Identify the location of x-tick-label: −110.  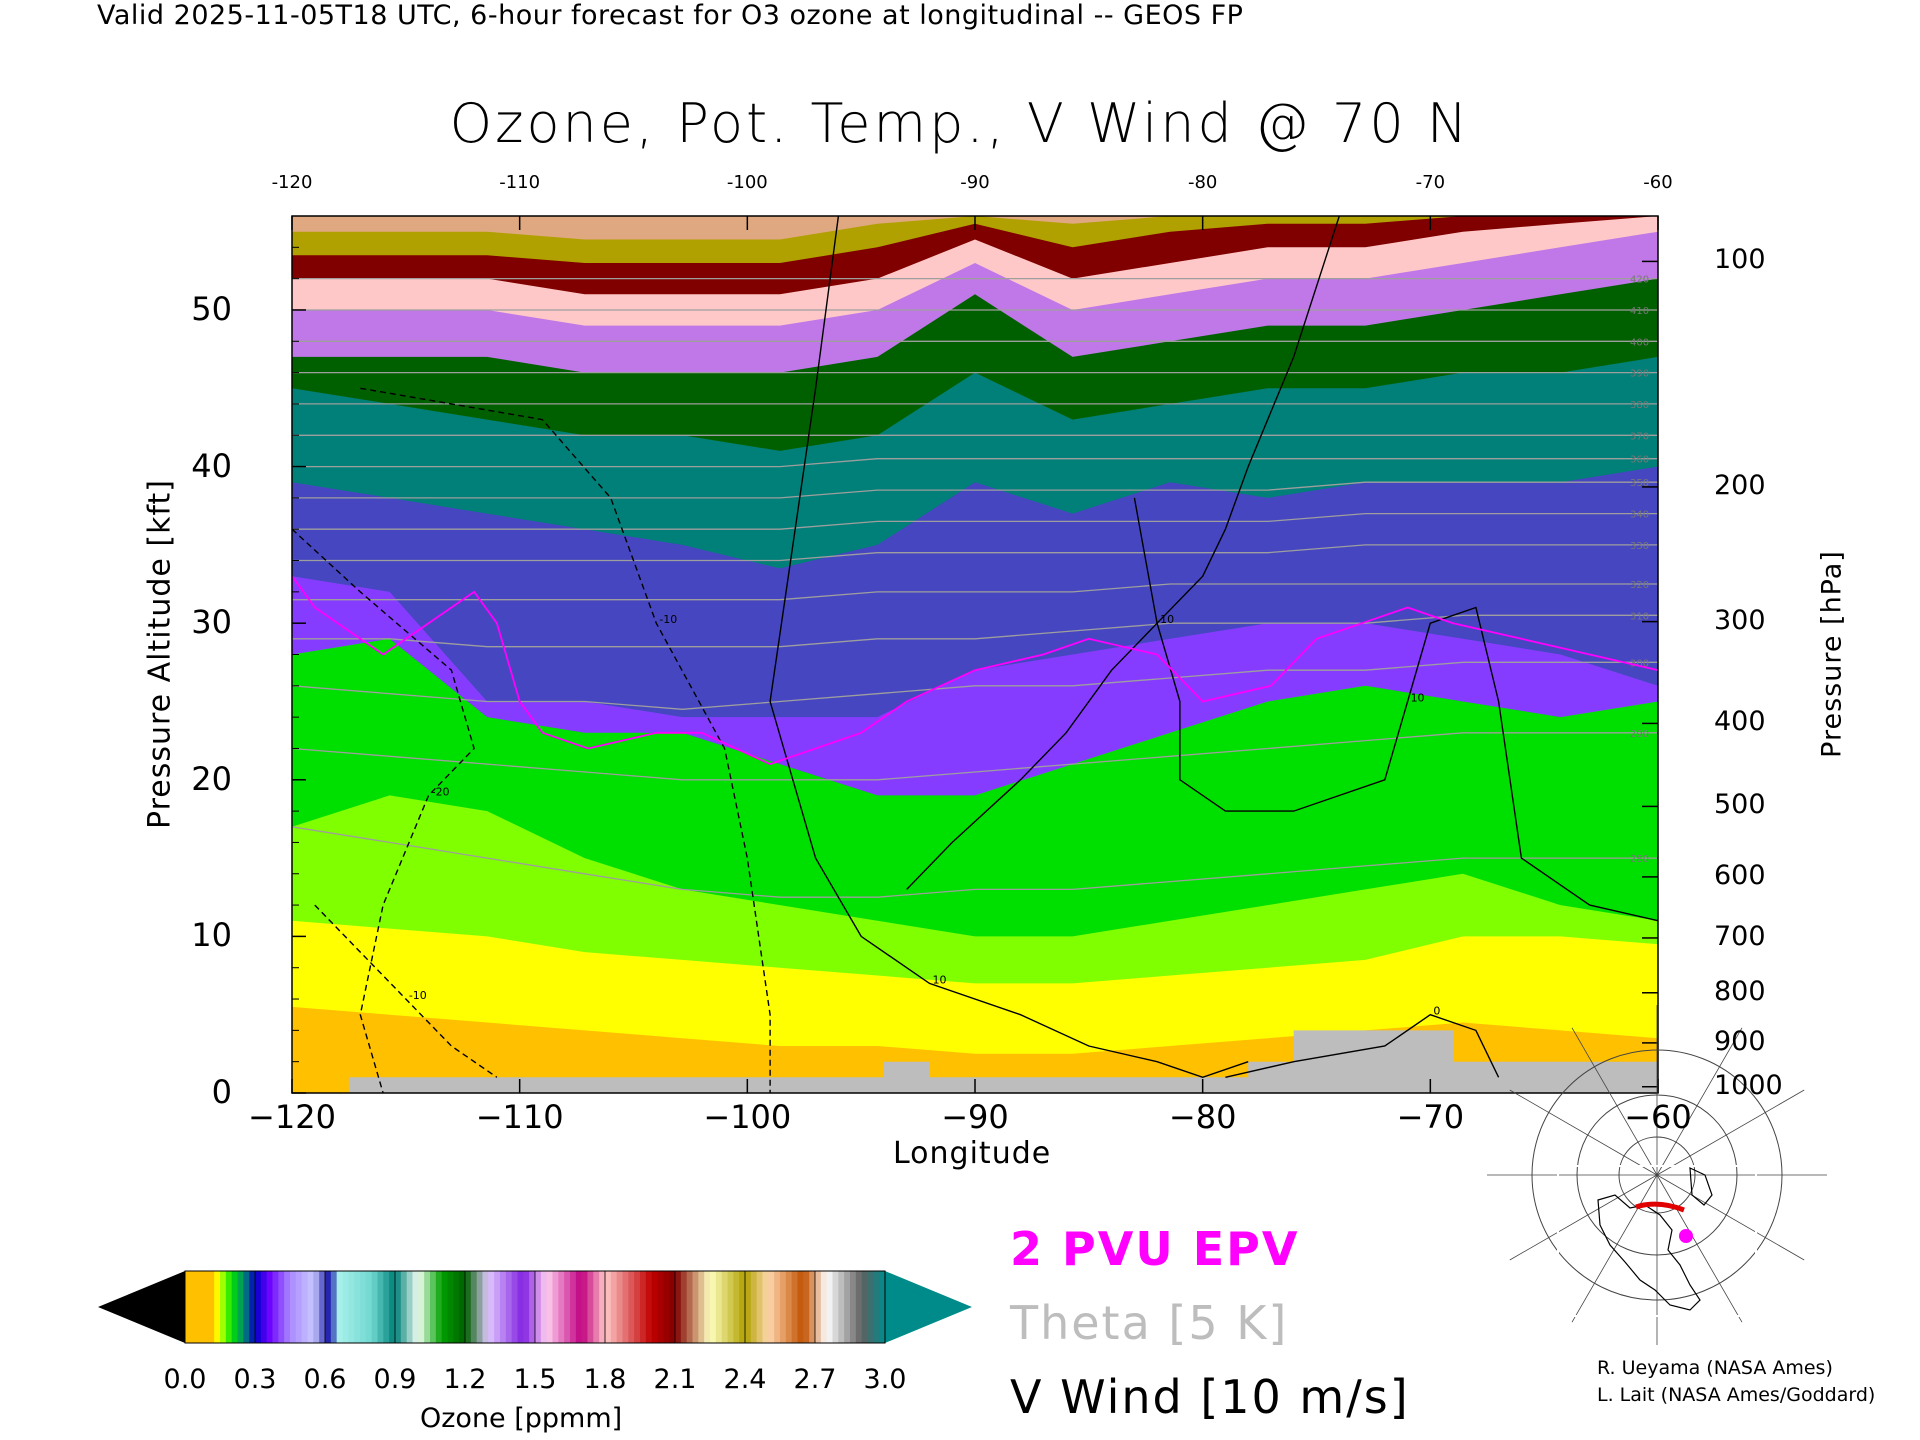
(519, 1117).